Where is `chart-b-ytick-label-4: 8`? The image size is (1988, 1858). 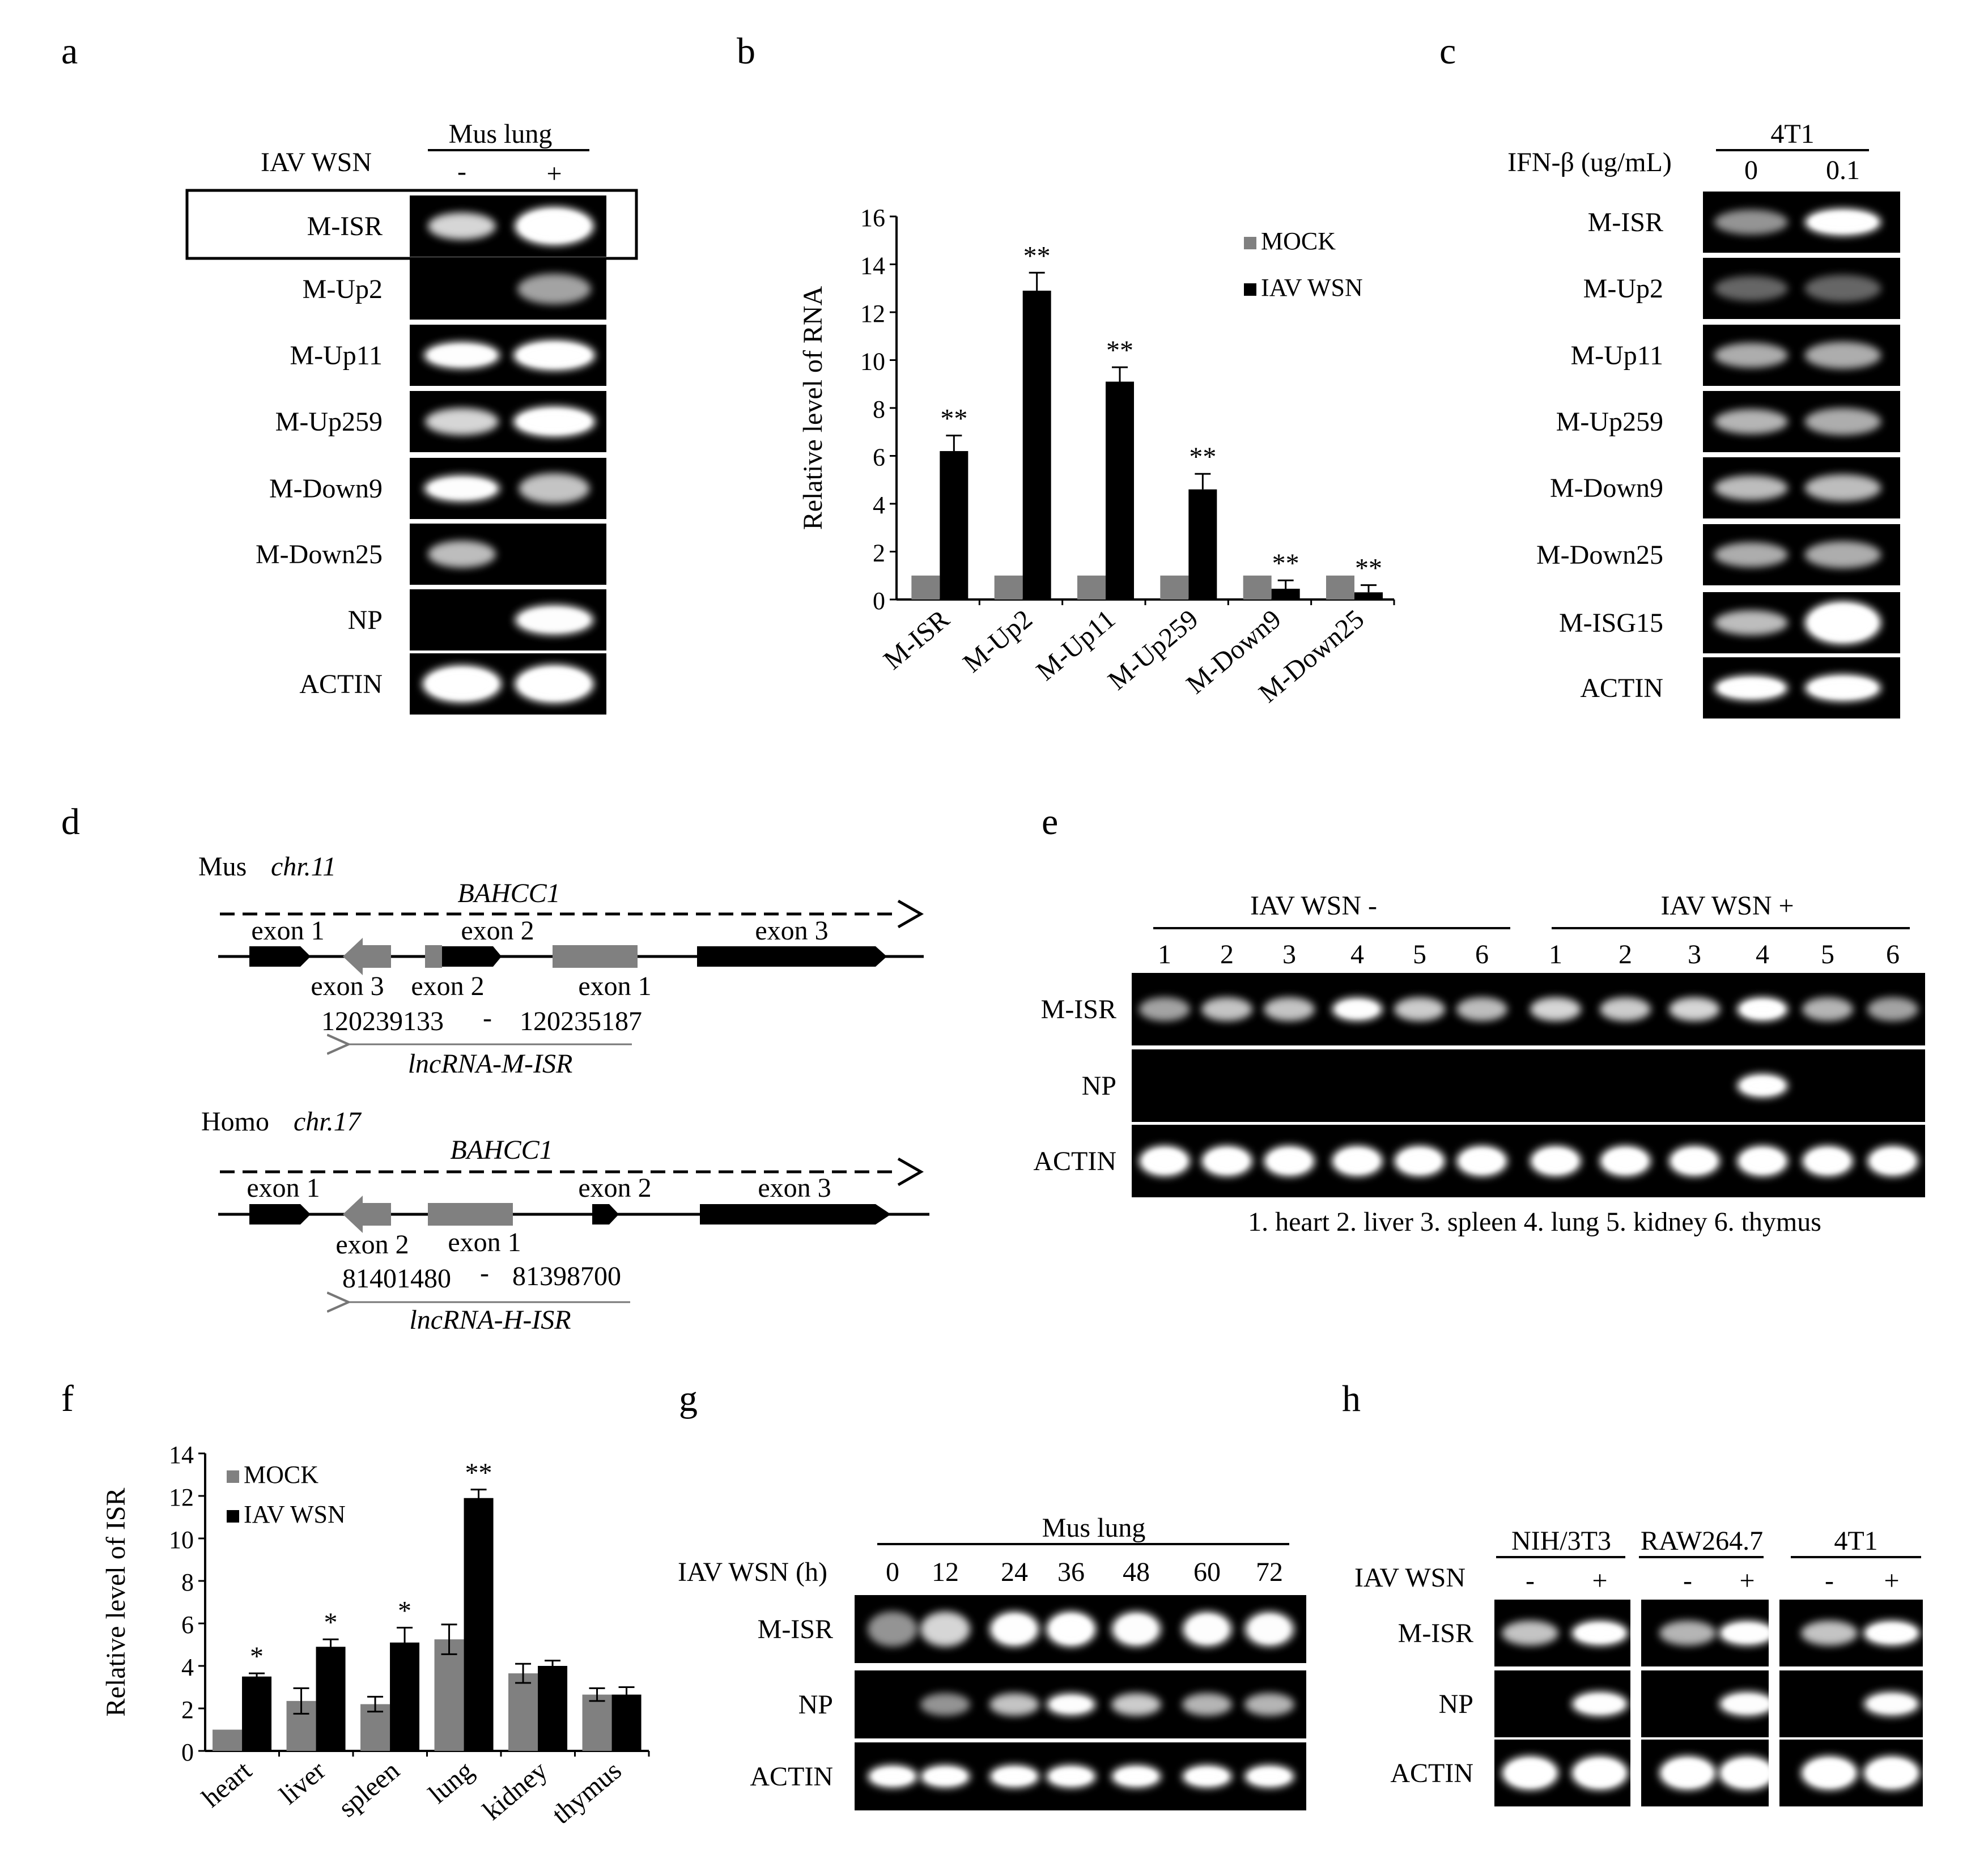 chart-b-ytick-label-4: 8 is located at coordinates (879, 409).